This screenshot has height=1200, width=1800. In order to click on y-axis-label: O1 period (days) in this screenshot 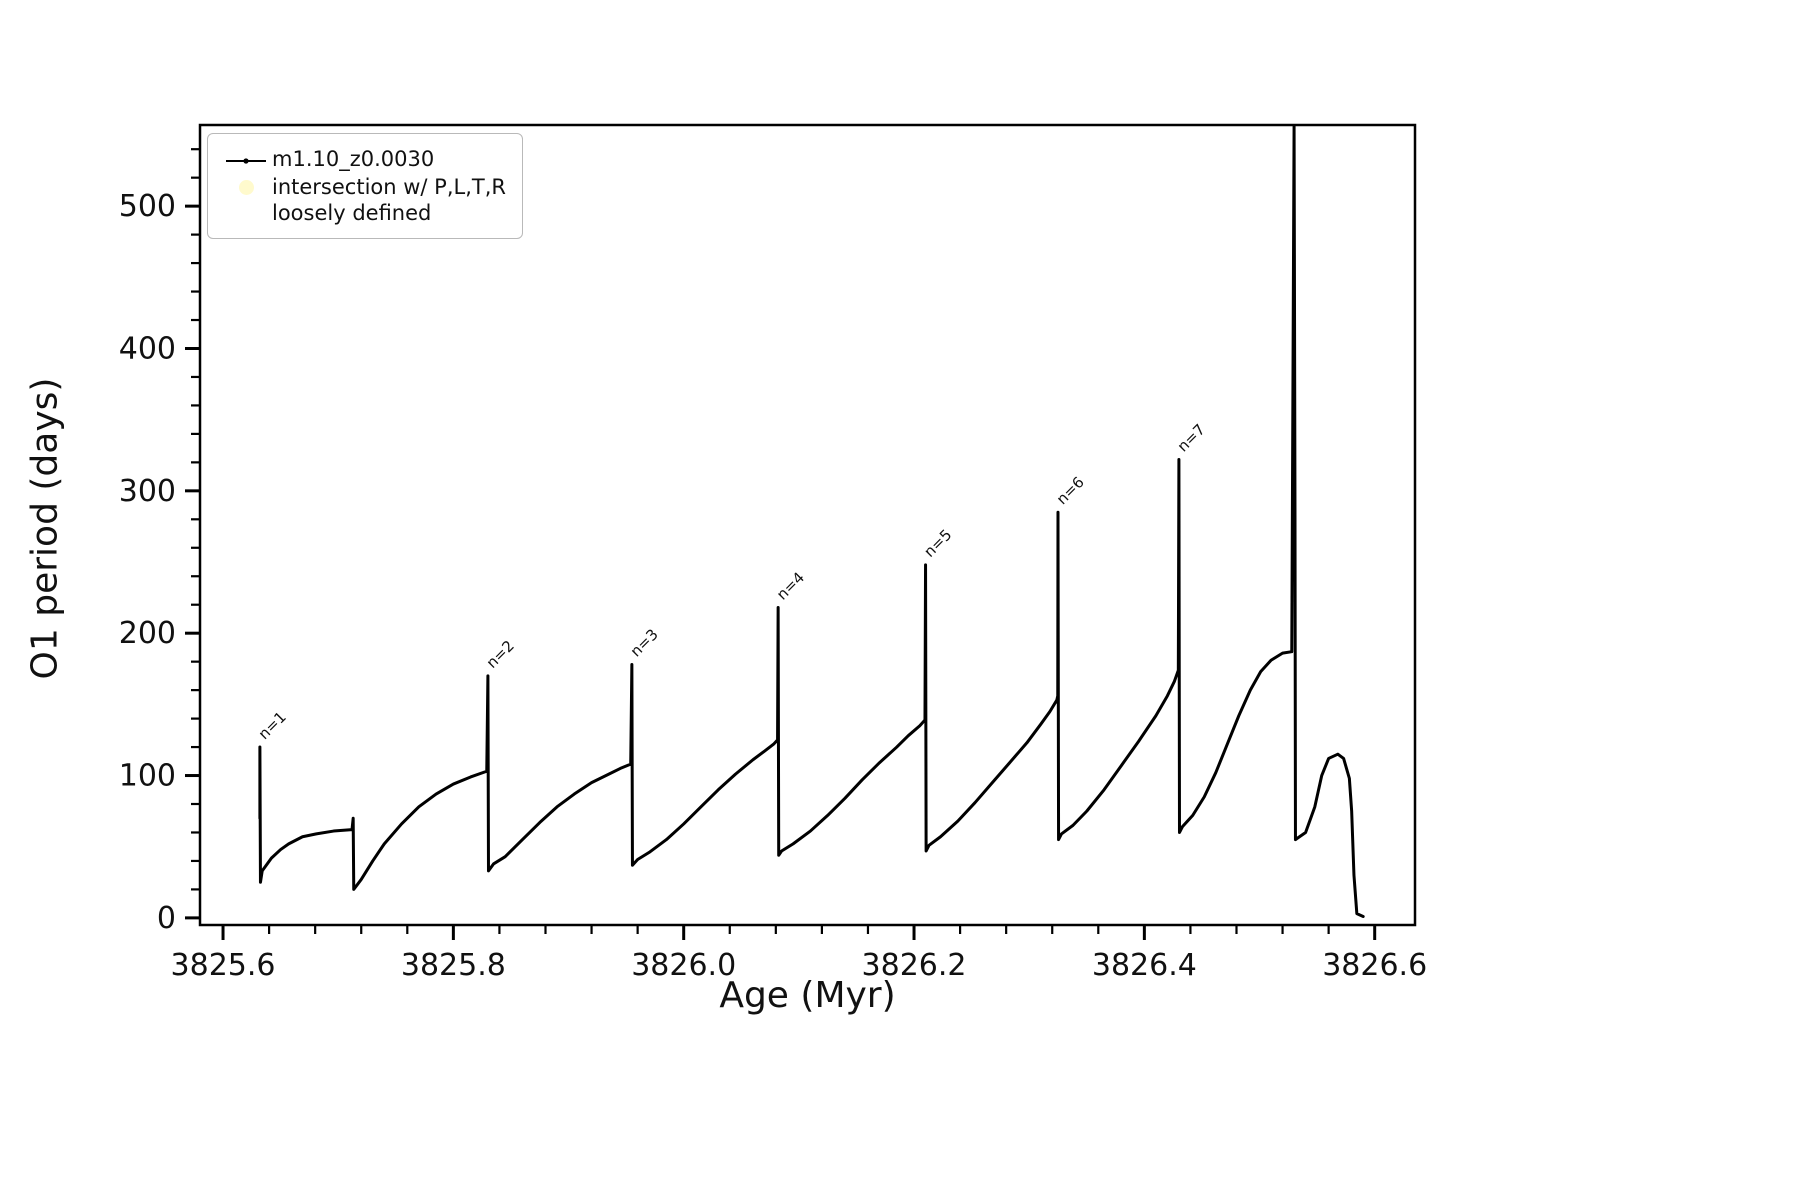, I will do `click(45, 528)`.